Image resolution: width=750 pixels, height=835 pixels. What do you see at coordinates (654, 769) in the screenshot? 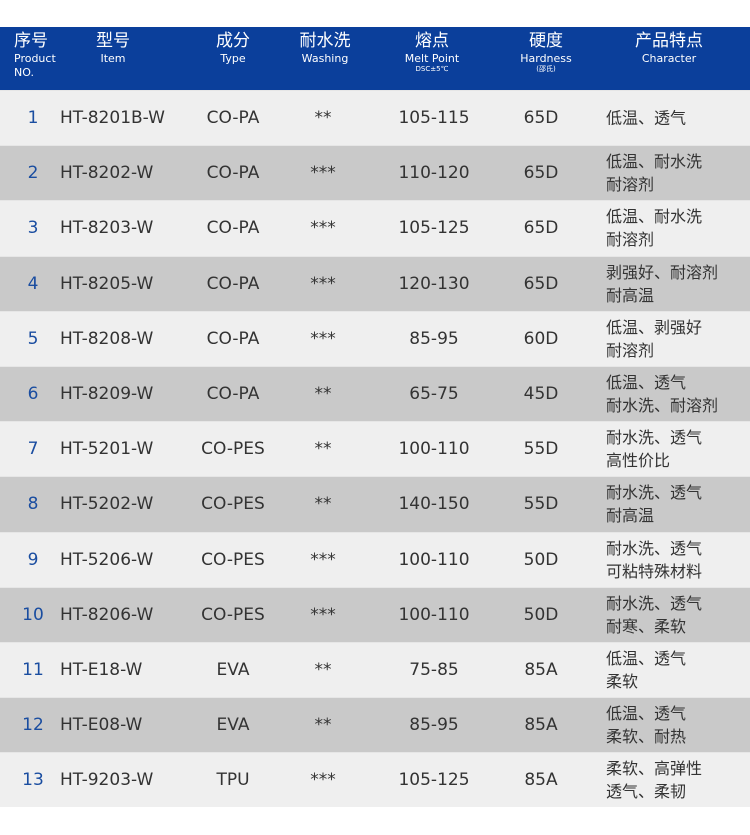
I see `character-line: 柔软、高弹性` at bounding box center [654, 769].